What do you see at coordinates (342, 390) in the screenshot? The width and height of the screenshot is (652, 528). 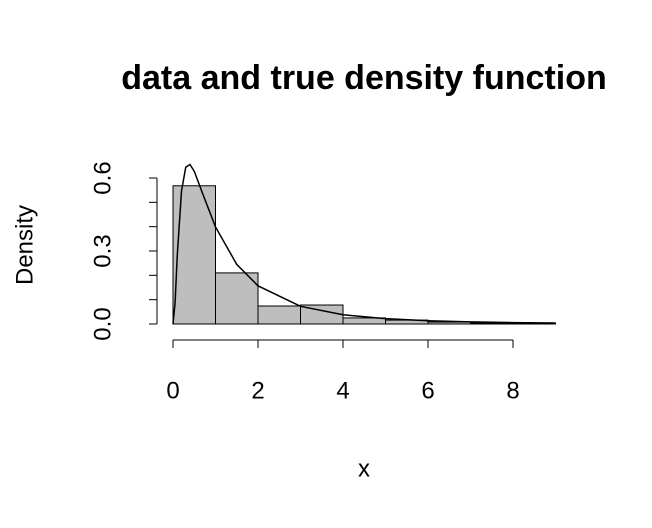 I see `x-tick-label: 4` at bounding box center [342, 390].